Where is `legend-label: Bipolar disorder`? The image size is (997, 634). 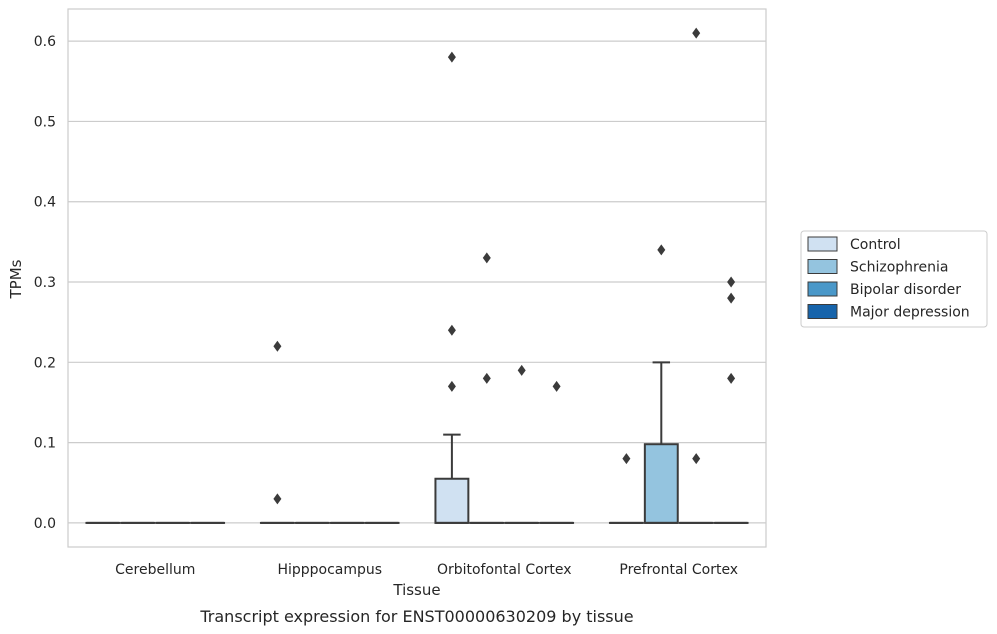 legend-label: Bipolar disorder is located at coordinates (905, 290).